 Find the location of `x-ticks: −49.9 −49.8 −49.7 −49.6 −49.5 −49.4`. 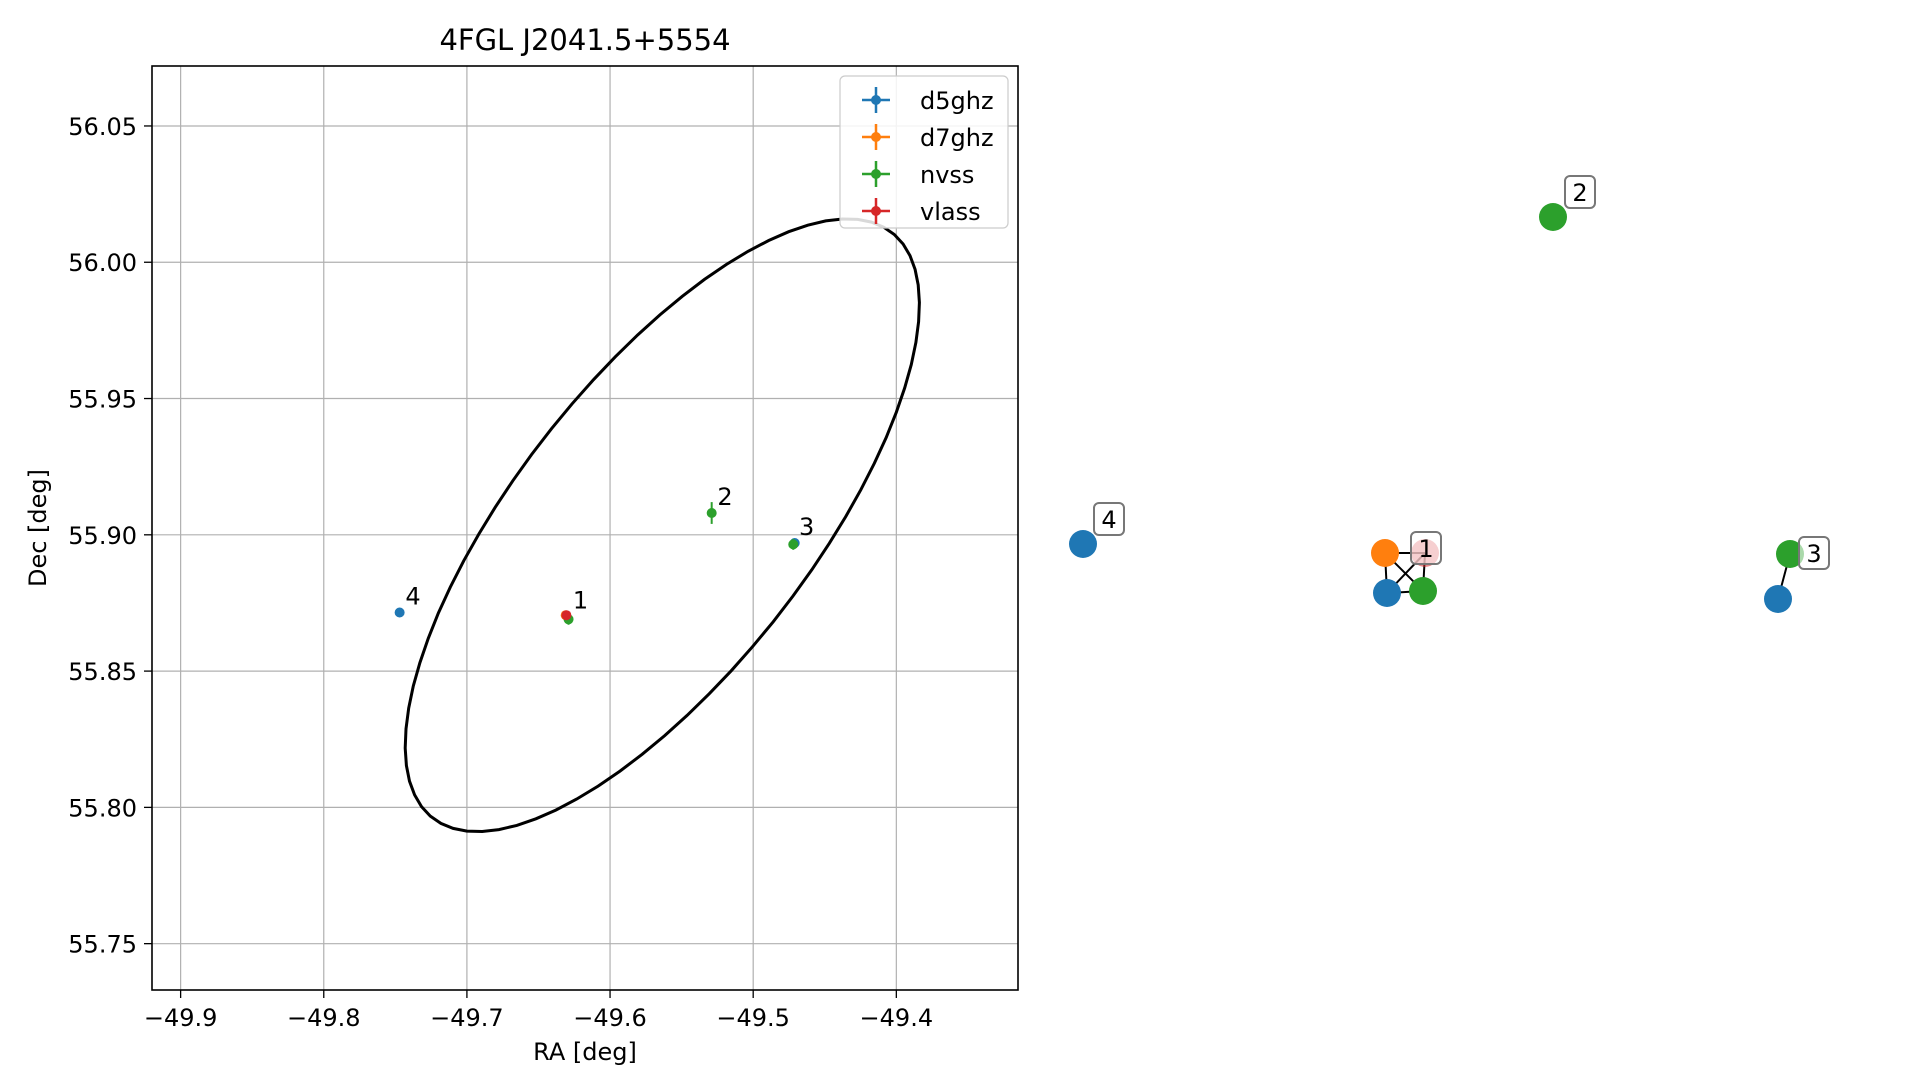

x-ticks: −49.9 −49.8 −49.7 −49.6 −49.5 −49.4 is located at coordinates (538, 1011).